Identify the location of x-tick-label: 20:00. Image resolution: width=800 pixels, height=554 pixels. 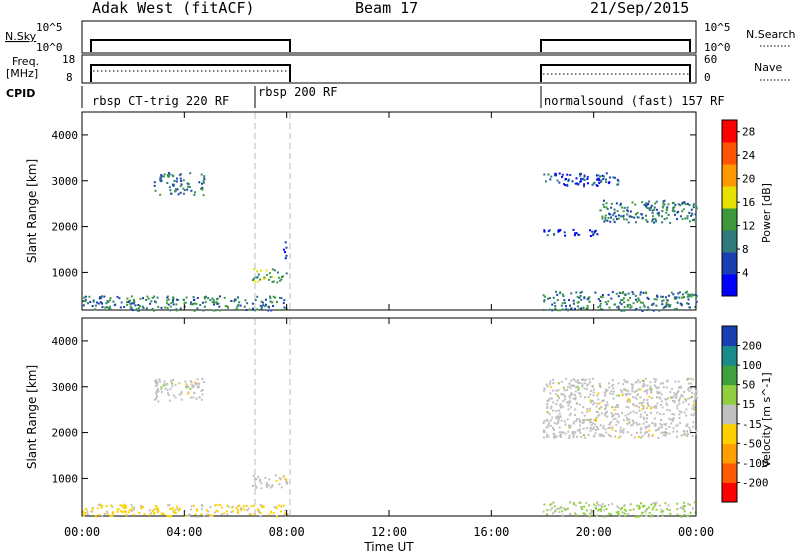
(594, 532).